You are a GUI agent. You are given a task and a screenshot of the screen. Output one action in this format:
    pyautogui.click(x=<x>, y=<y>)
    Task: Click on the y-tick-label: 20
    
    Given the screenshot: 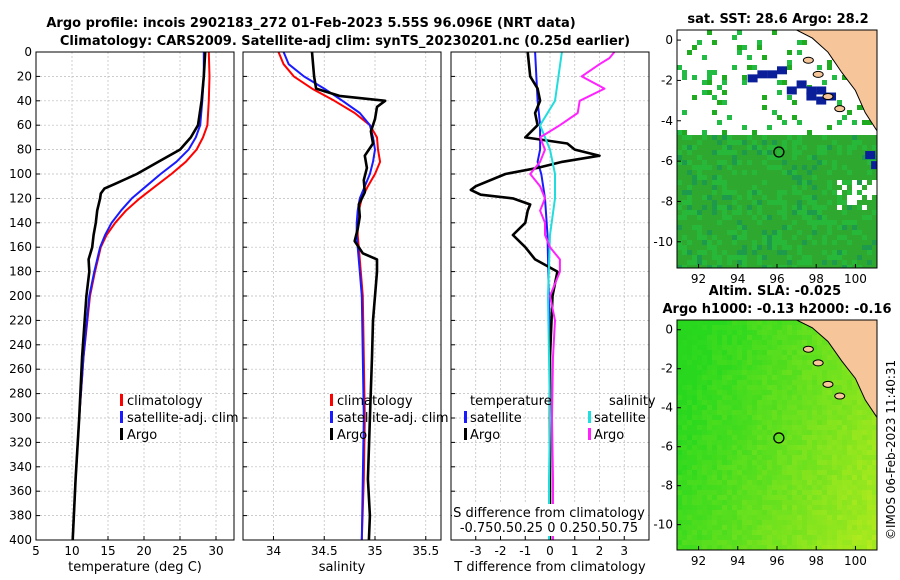 What is the action you would take?
    pyautogui.click(x=24, y=76)
    